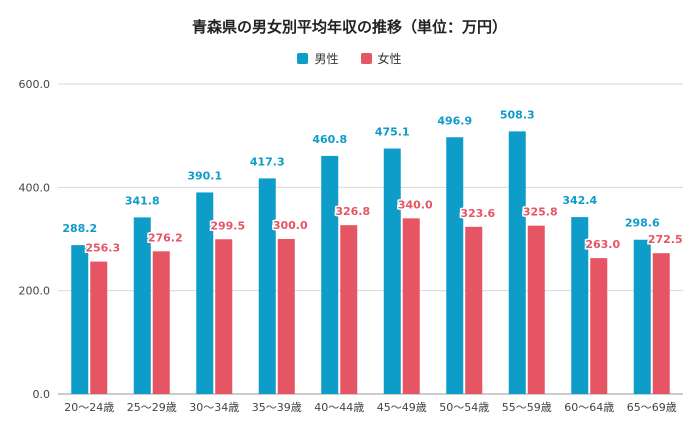 This screenshot has width=699, height=433. What do you see at coordinates (267, 161) in the screenshot?
I see `data-label-male-3: 417.3` at bounding box center [267, 161].